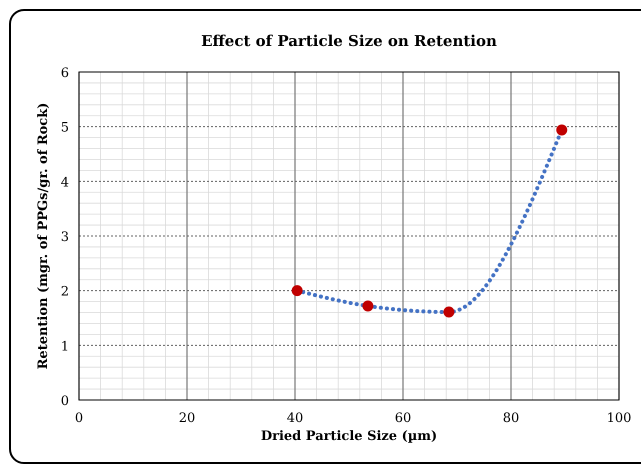 Image resolution: width=641 pixels, height=468 pixels. What do you see at coordinates (43, 236) in the screenshot?
I see `y-axis-title: Retention (mgr. of PPGs/gr. of Rock)` at bounding box center [43, 236].